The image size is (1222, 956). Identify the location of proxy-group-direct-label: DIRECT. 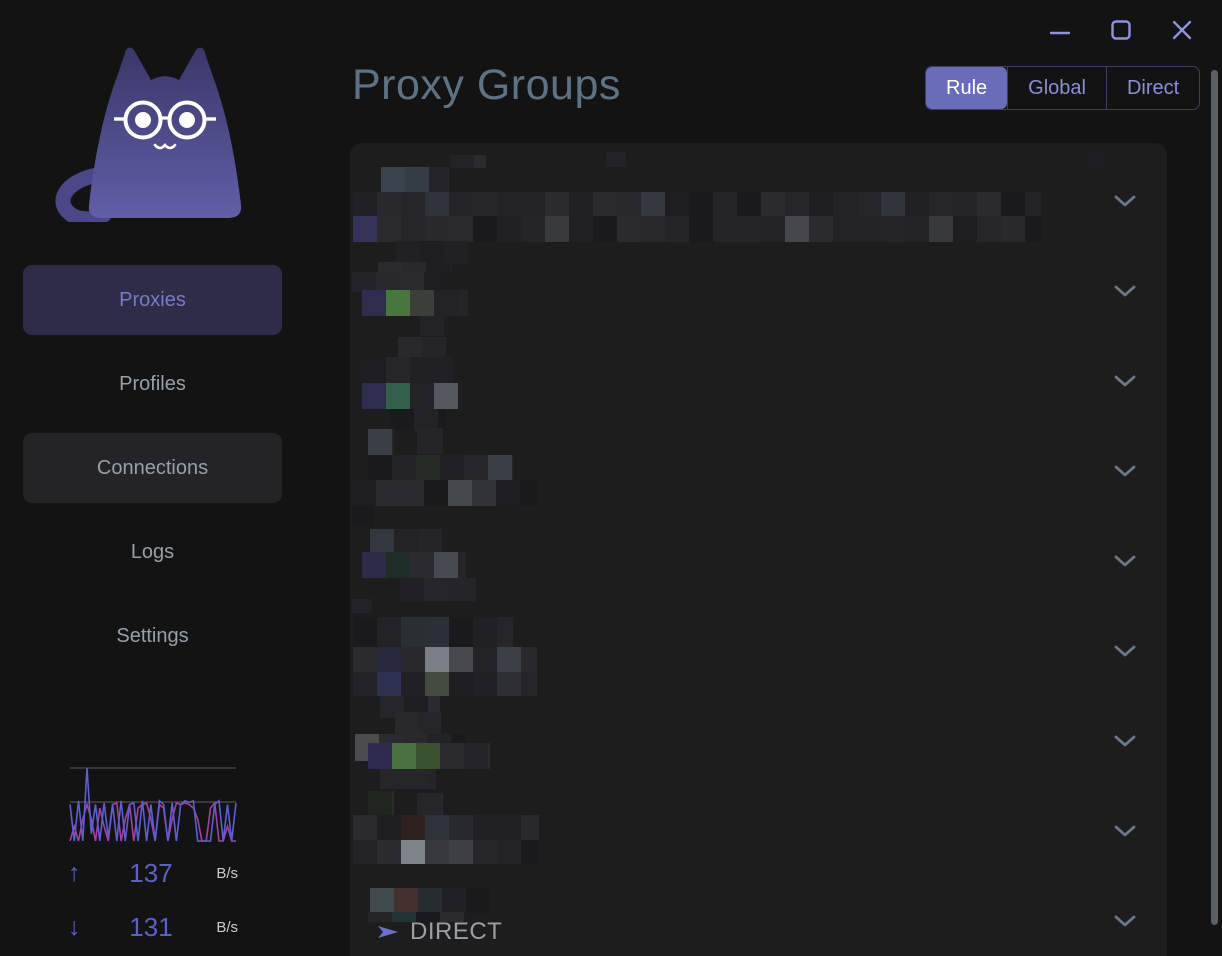
(456, 931).